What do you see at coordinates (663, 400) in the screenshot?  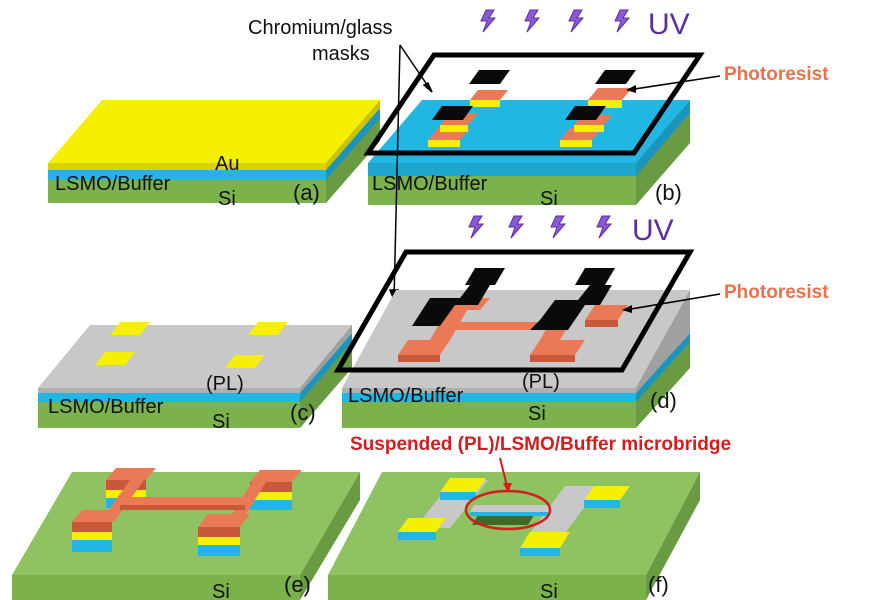 I see `panel-label-d: (d)` at bounding box center [663, 400].